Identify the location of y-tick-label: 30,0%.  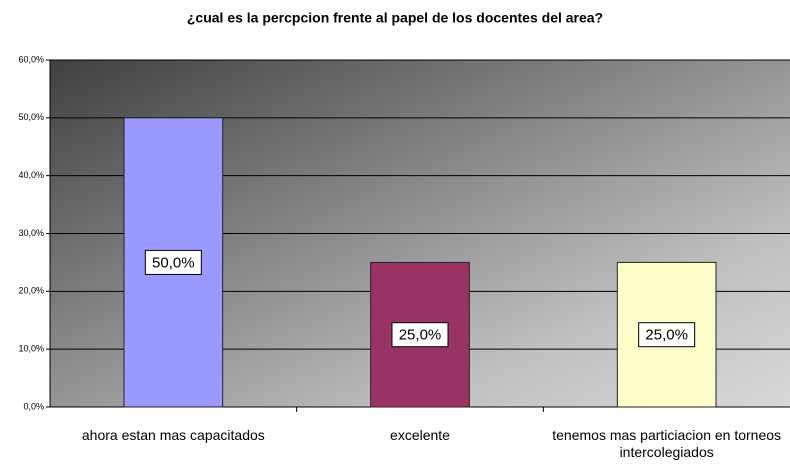
(31, 233).